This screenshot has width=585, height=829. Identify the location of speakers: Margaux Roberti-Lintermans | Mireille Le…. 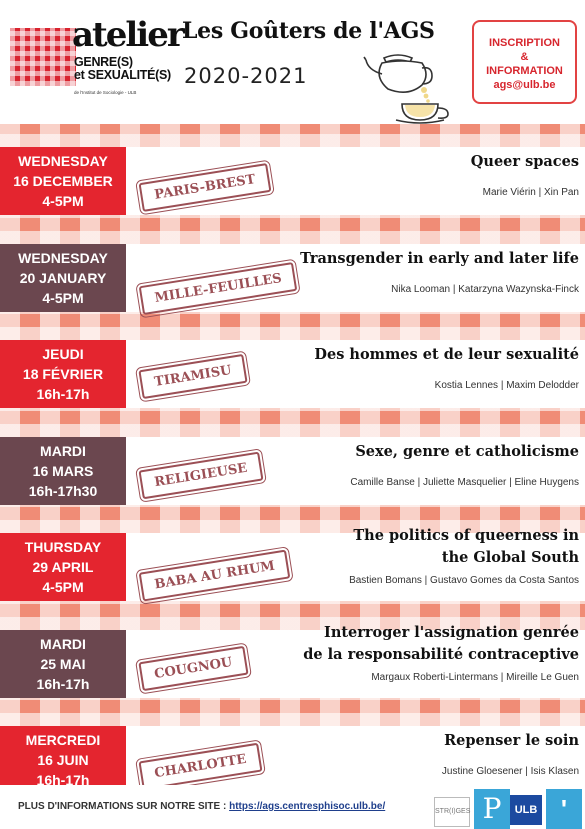
(475, 677).